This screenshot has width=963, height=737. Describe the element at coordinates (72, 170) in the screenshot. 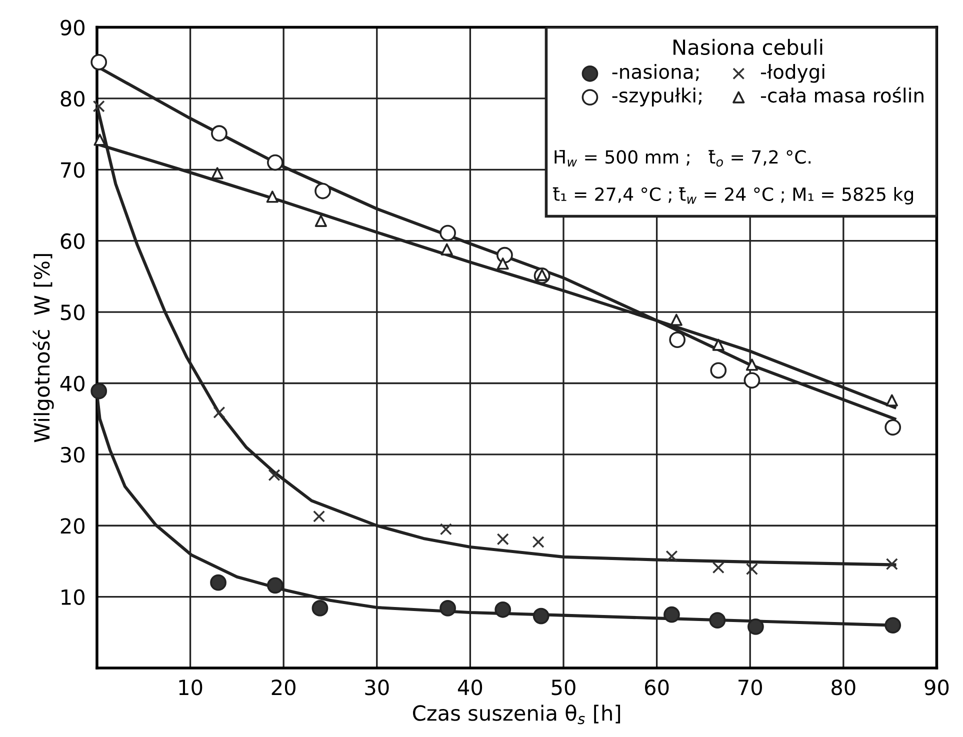

I see `y-tick-label: 70` at that location.